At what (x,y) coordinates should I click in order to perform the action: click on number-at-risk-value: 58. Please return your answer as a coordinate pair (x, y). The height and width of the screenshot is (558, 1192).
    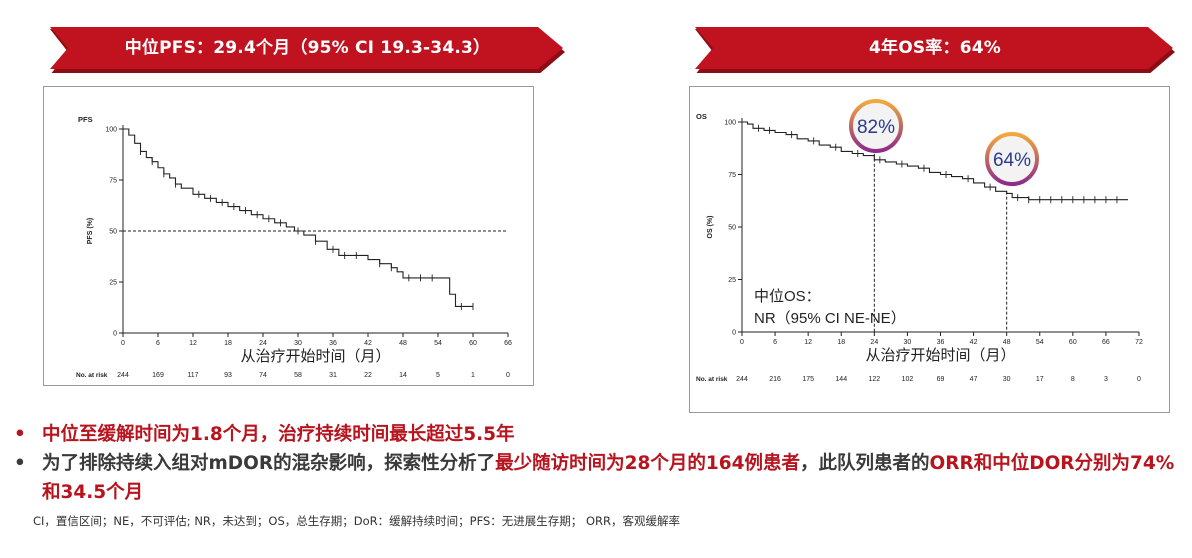
    Looking at the image, I should click on (298, 375).